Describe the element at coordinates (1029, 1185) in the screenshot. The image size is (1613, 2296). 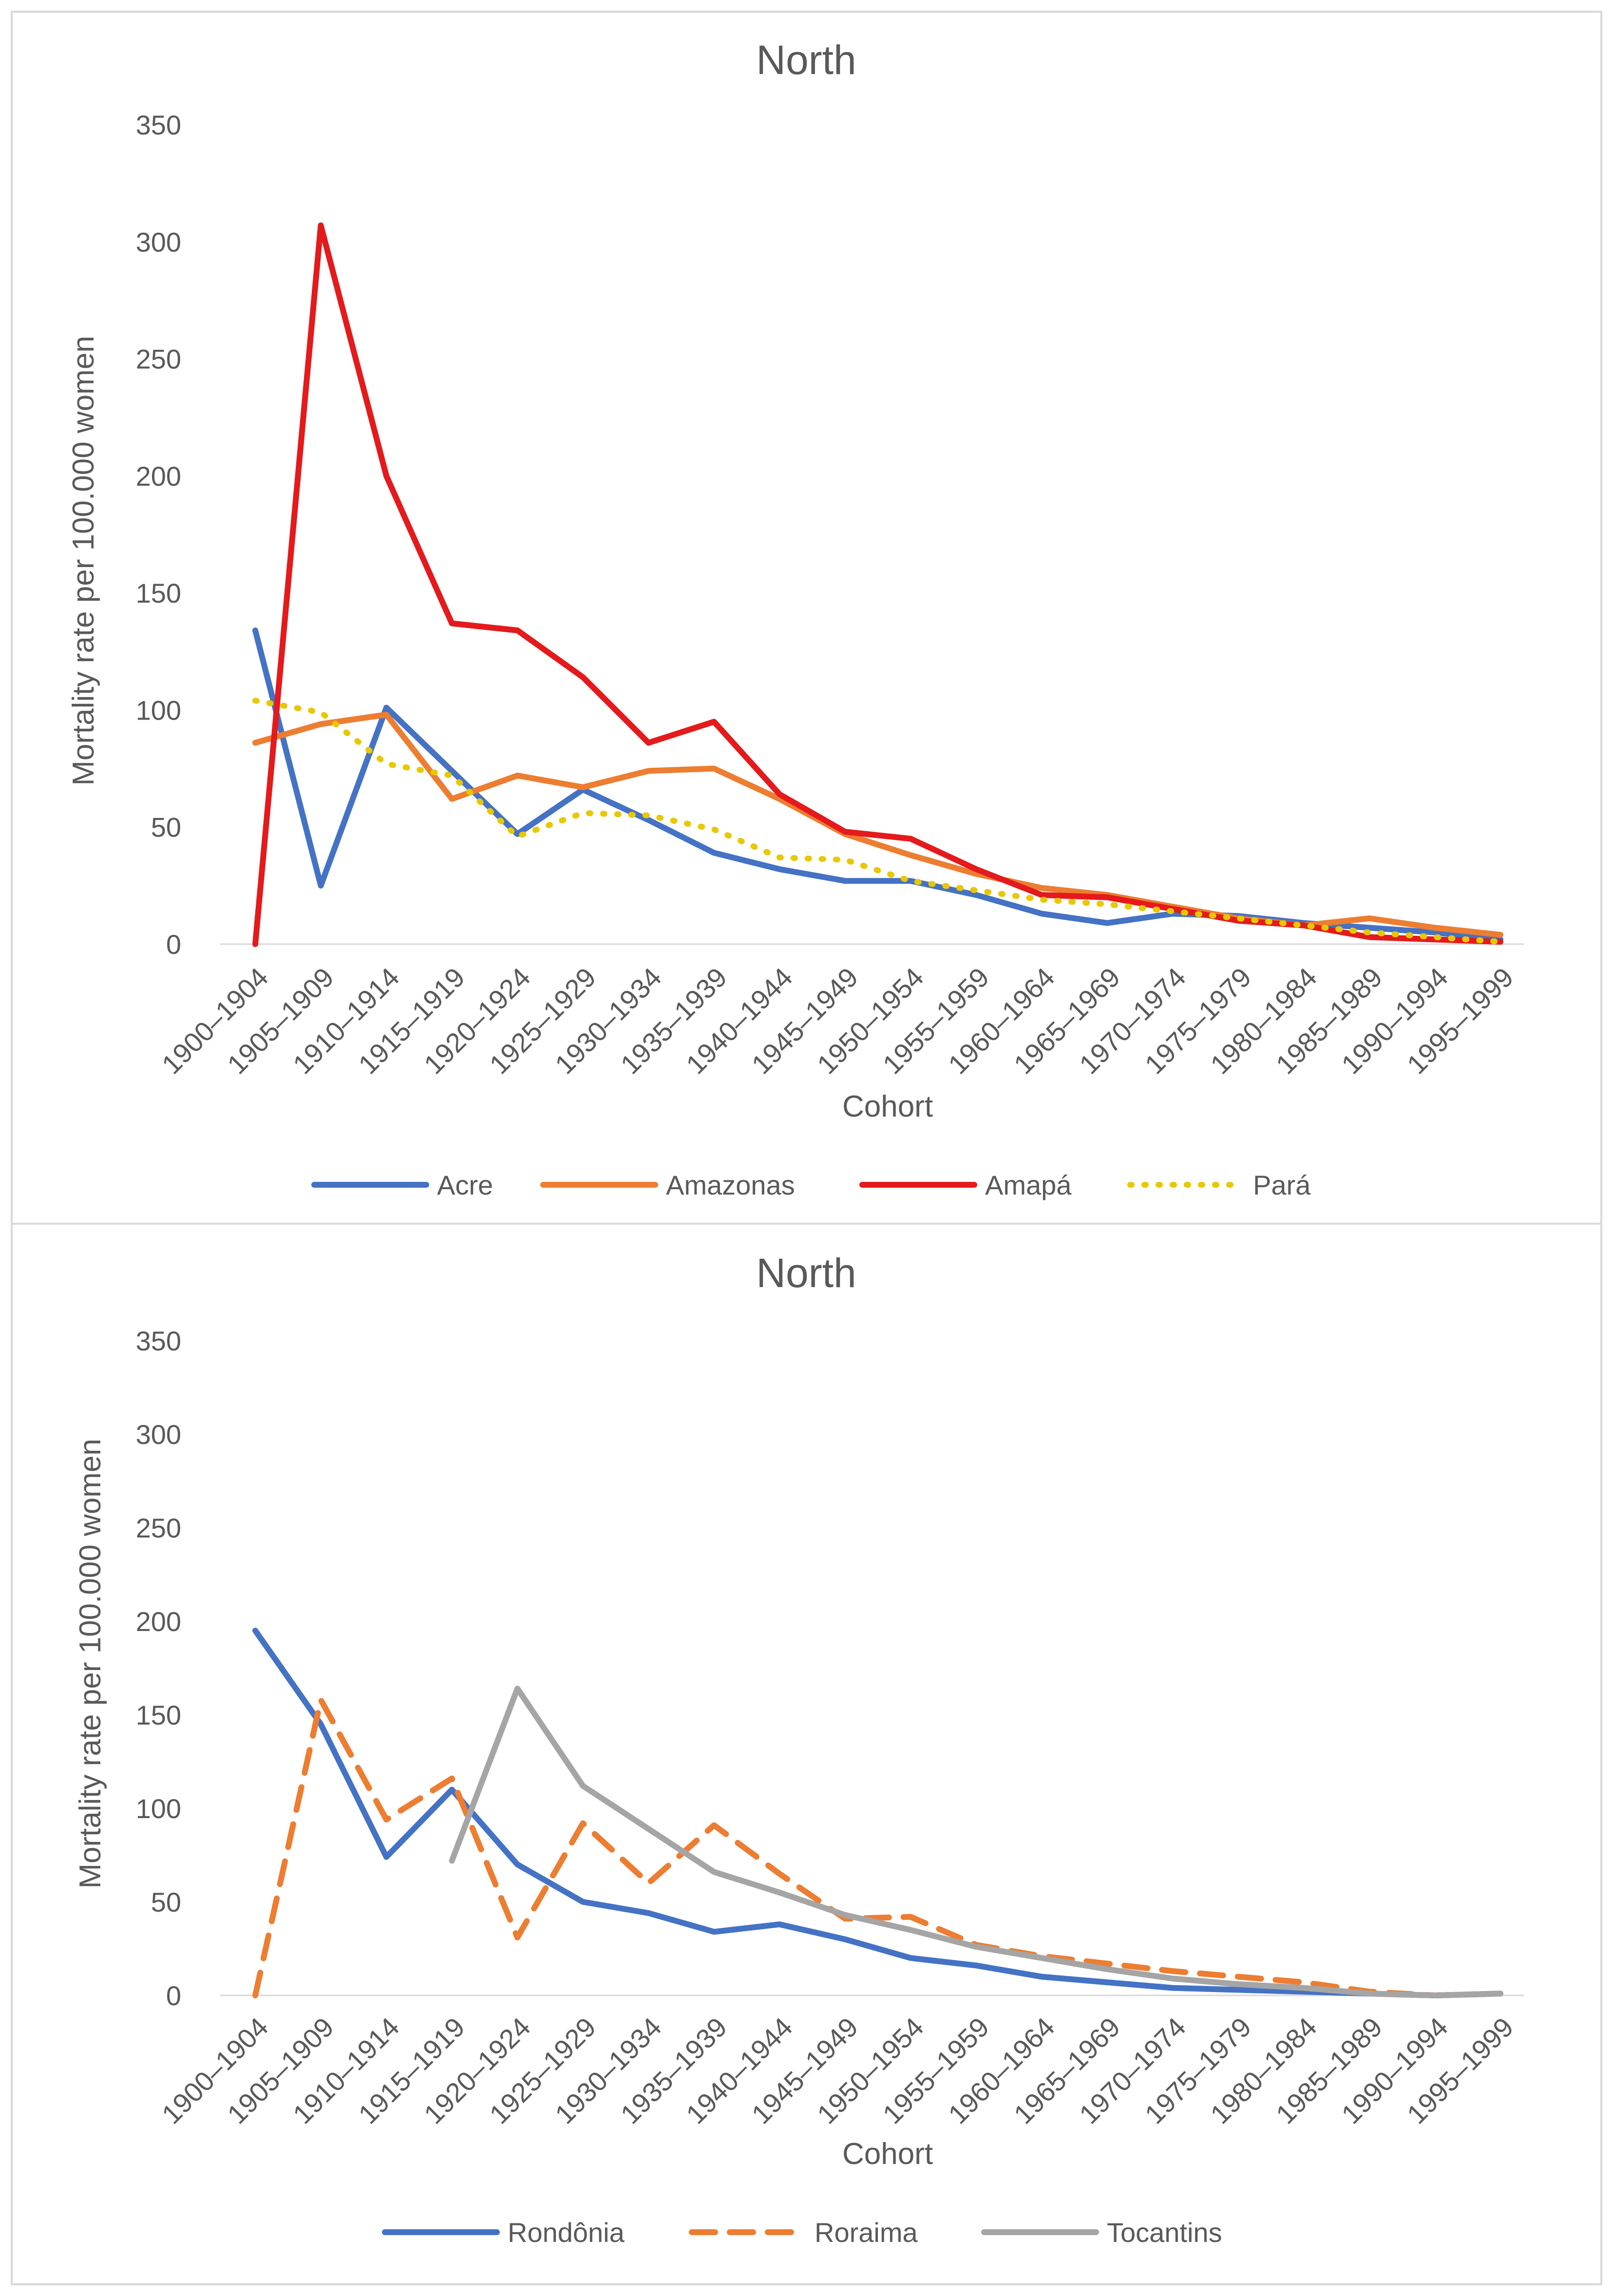
I see `legend-label: Amapá` at that location.